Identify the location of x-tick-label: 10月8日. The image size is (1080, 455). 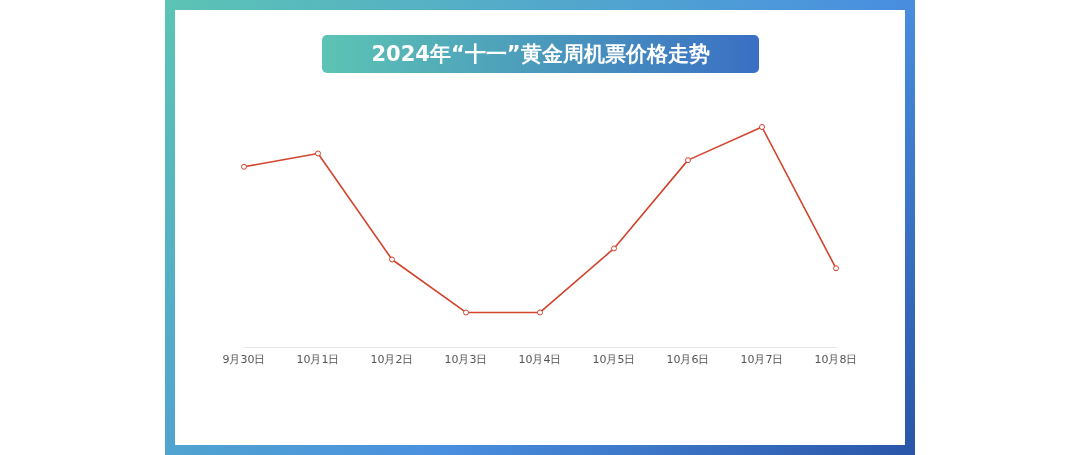
(836, 360).